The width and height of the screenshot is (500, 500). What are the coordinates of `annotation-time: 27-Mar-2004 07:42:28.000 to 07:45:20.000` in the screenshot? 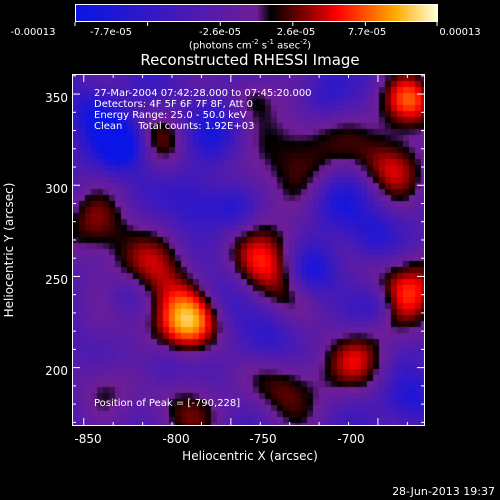 It's located at (203, 93).